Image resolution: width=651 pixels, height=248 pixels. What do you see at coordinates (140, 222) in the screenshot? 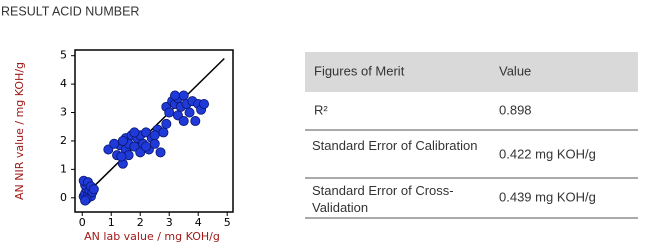
I see `x-tick-label: 2` at bounding box center [140, 222].